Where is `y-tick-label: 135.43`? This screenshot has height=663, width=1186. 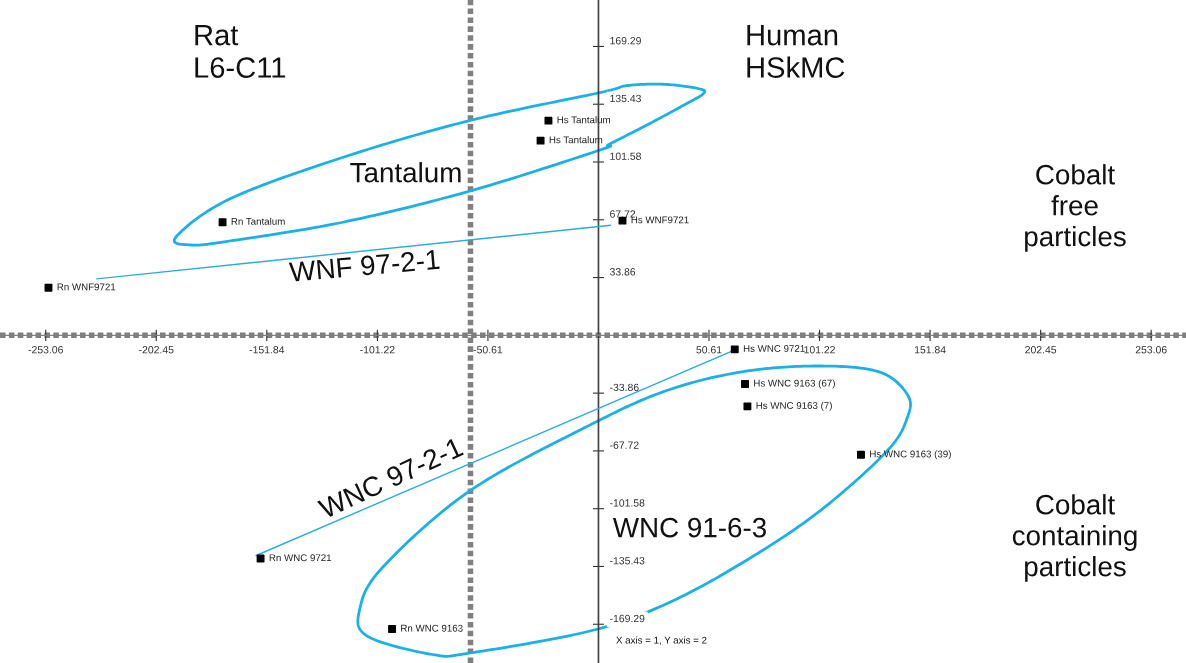
y-tick-label: 135.43 is located at coordinates (625, 98).